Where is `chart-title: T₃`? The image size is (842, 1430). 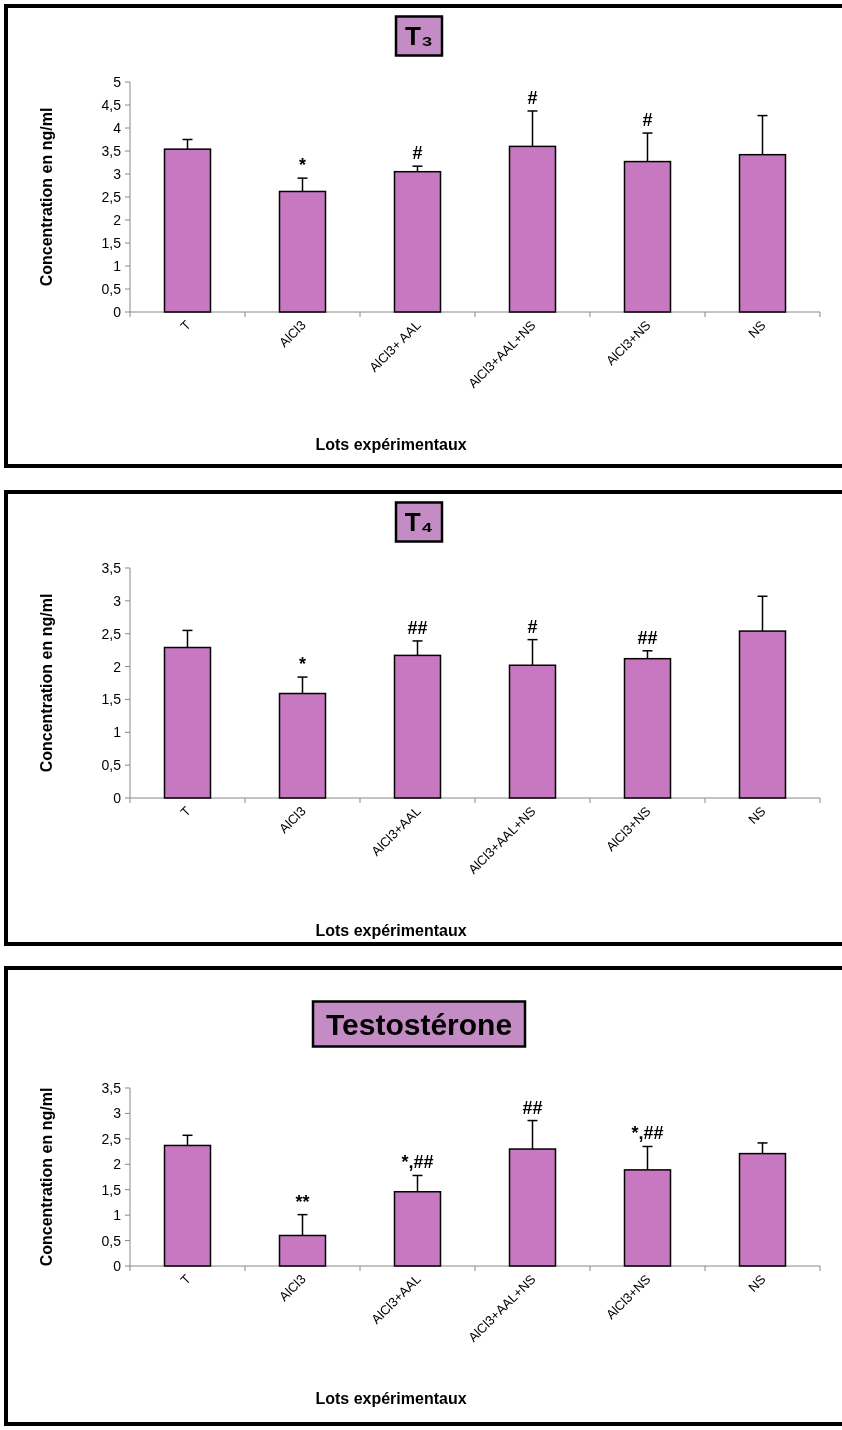
chart-title: T₃ is located at coordinates (419, 36).